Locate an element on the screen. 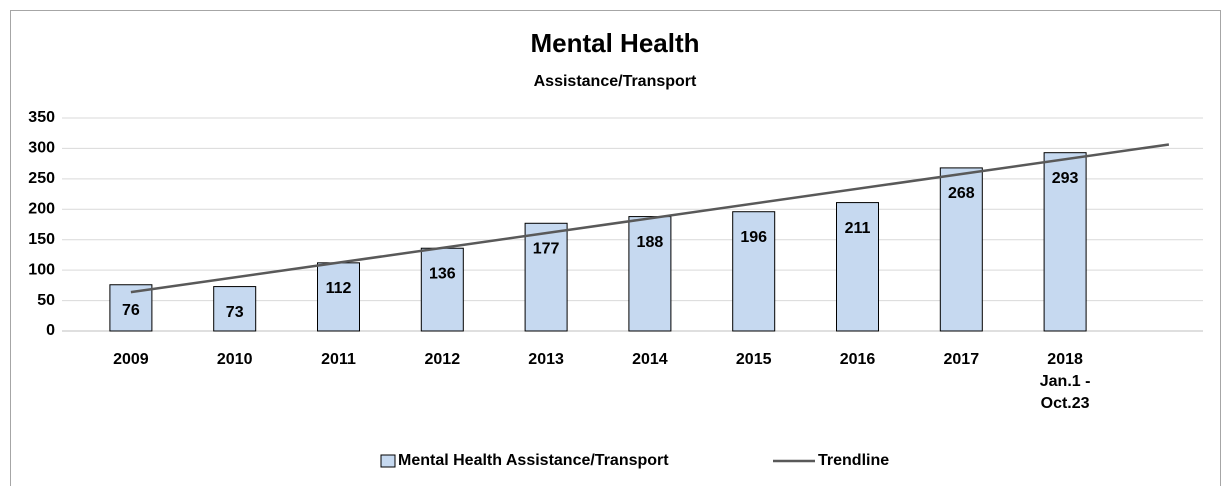  x-tick-label: 2009 is located at coordinates (131, 359).